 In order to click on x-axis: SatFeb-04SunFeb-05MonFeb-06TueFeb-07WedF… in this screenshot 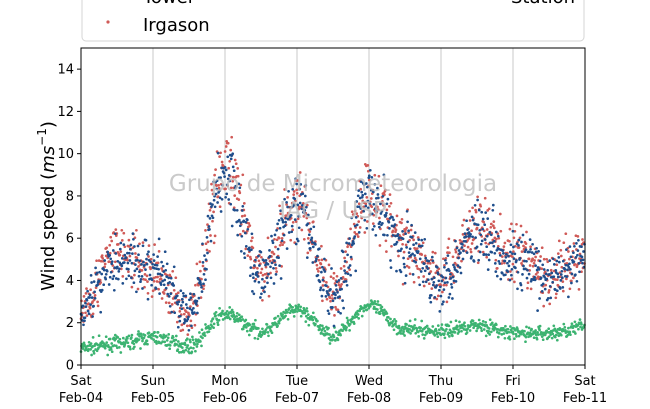, I will do `click(333, 385)`.